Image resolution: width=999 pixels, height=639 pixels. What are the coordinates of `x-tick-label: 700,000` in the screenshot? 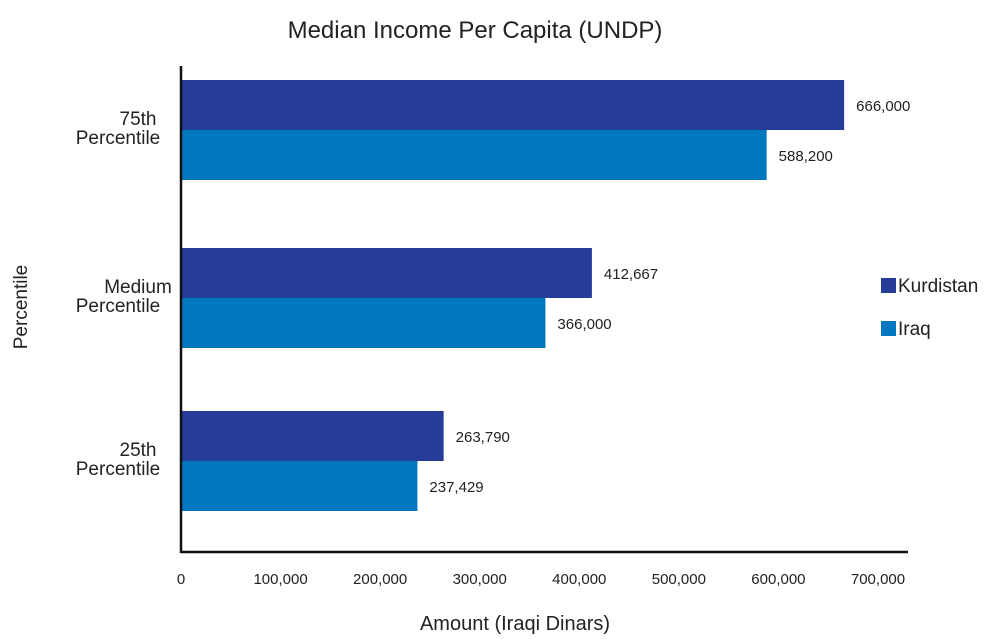 It's located at (878, 579).